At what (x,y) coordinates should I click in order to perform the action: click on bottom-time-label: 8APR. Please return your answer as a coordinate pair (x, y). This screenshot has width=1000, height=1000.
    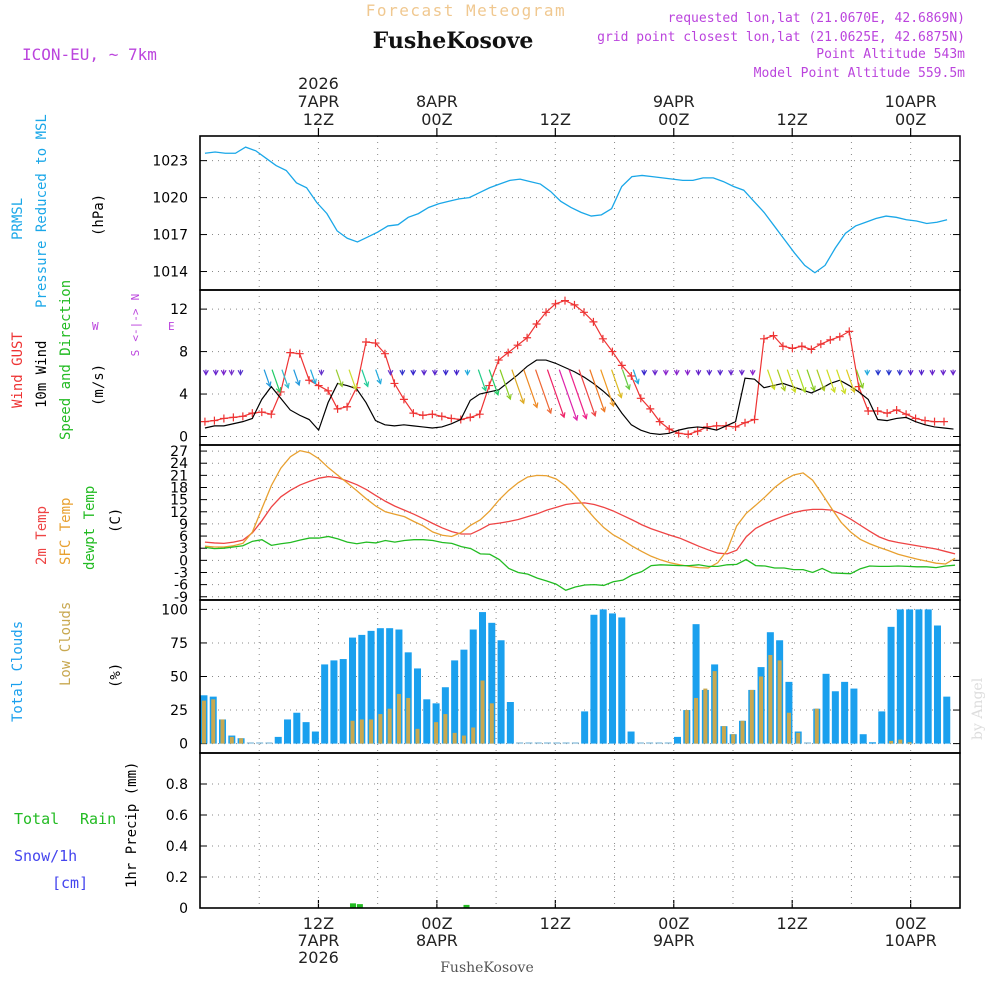
    Looking at the image, I should click on (437, 940).